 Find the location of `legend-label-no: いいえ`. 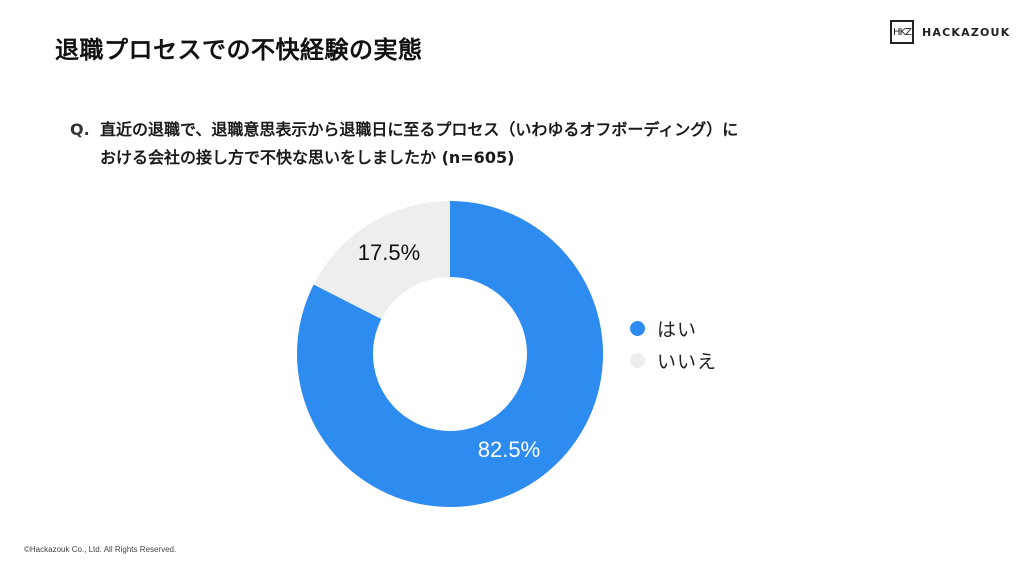

legend-label-no: いいえ is located at coordinates (687, 361).